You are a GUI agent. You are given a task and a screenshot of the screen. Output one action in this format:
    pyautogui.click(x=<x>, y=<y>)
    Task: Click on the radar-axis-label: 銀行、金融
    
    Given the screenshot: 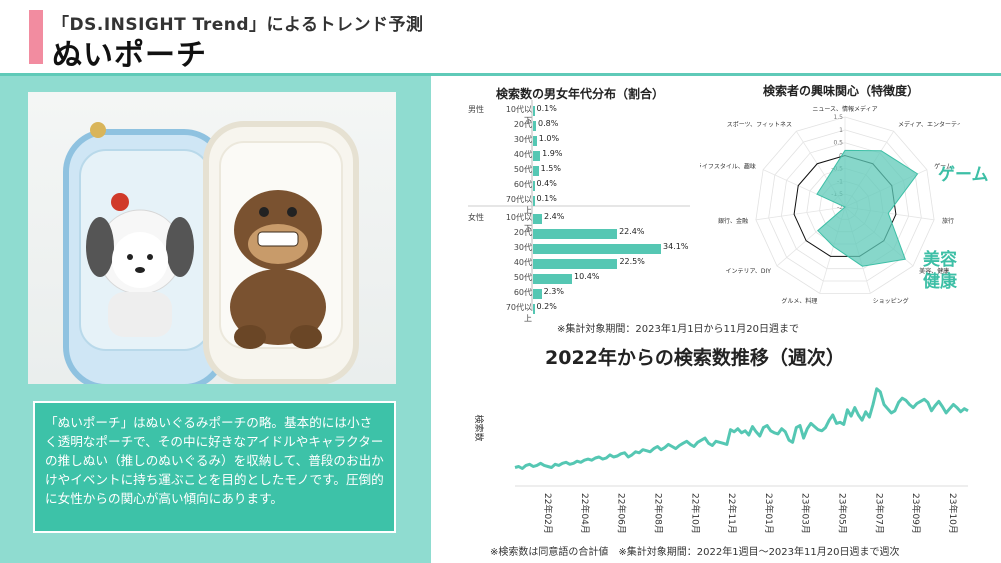 What is the action you would take?
    pyautogui.click(x=733, y=221)
    